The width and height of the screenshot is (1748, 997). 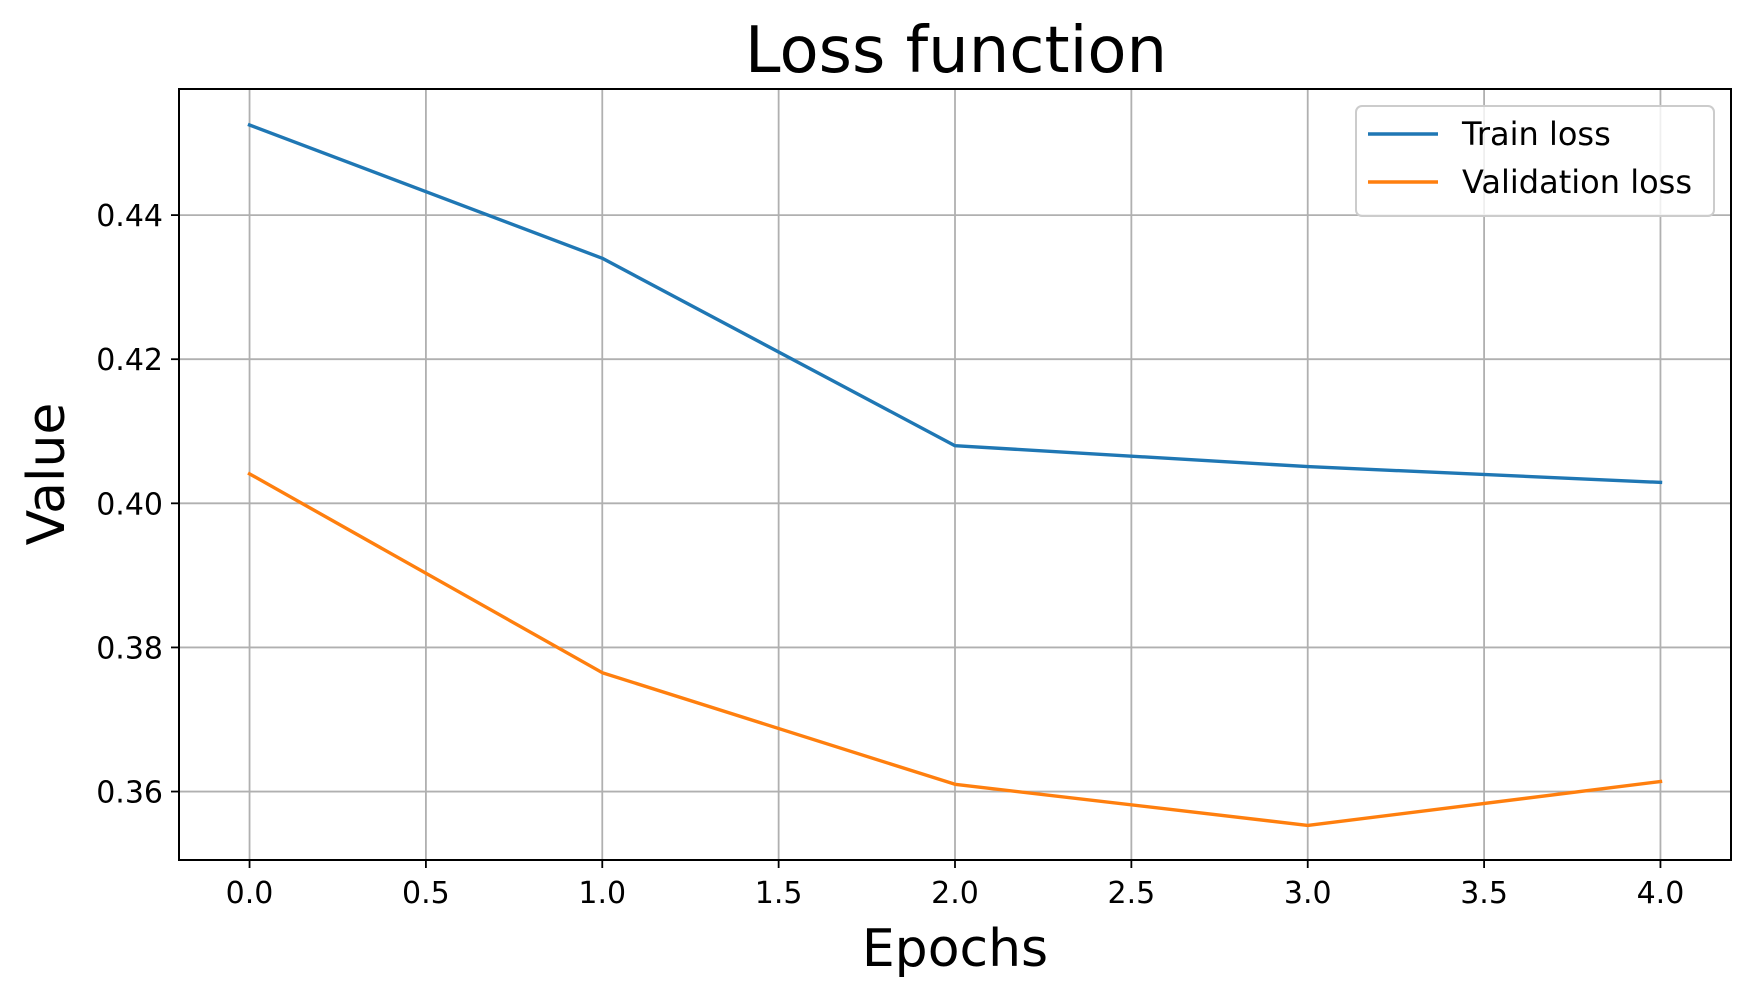 I want to click on x-tick-label: 0.5, so click(x=426, y=893).